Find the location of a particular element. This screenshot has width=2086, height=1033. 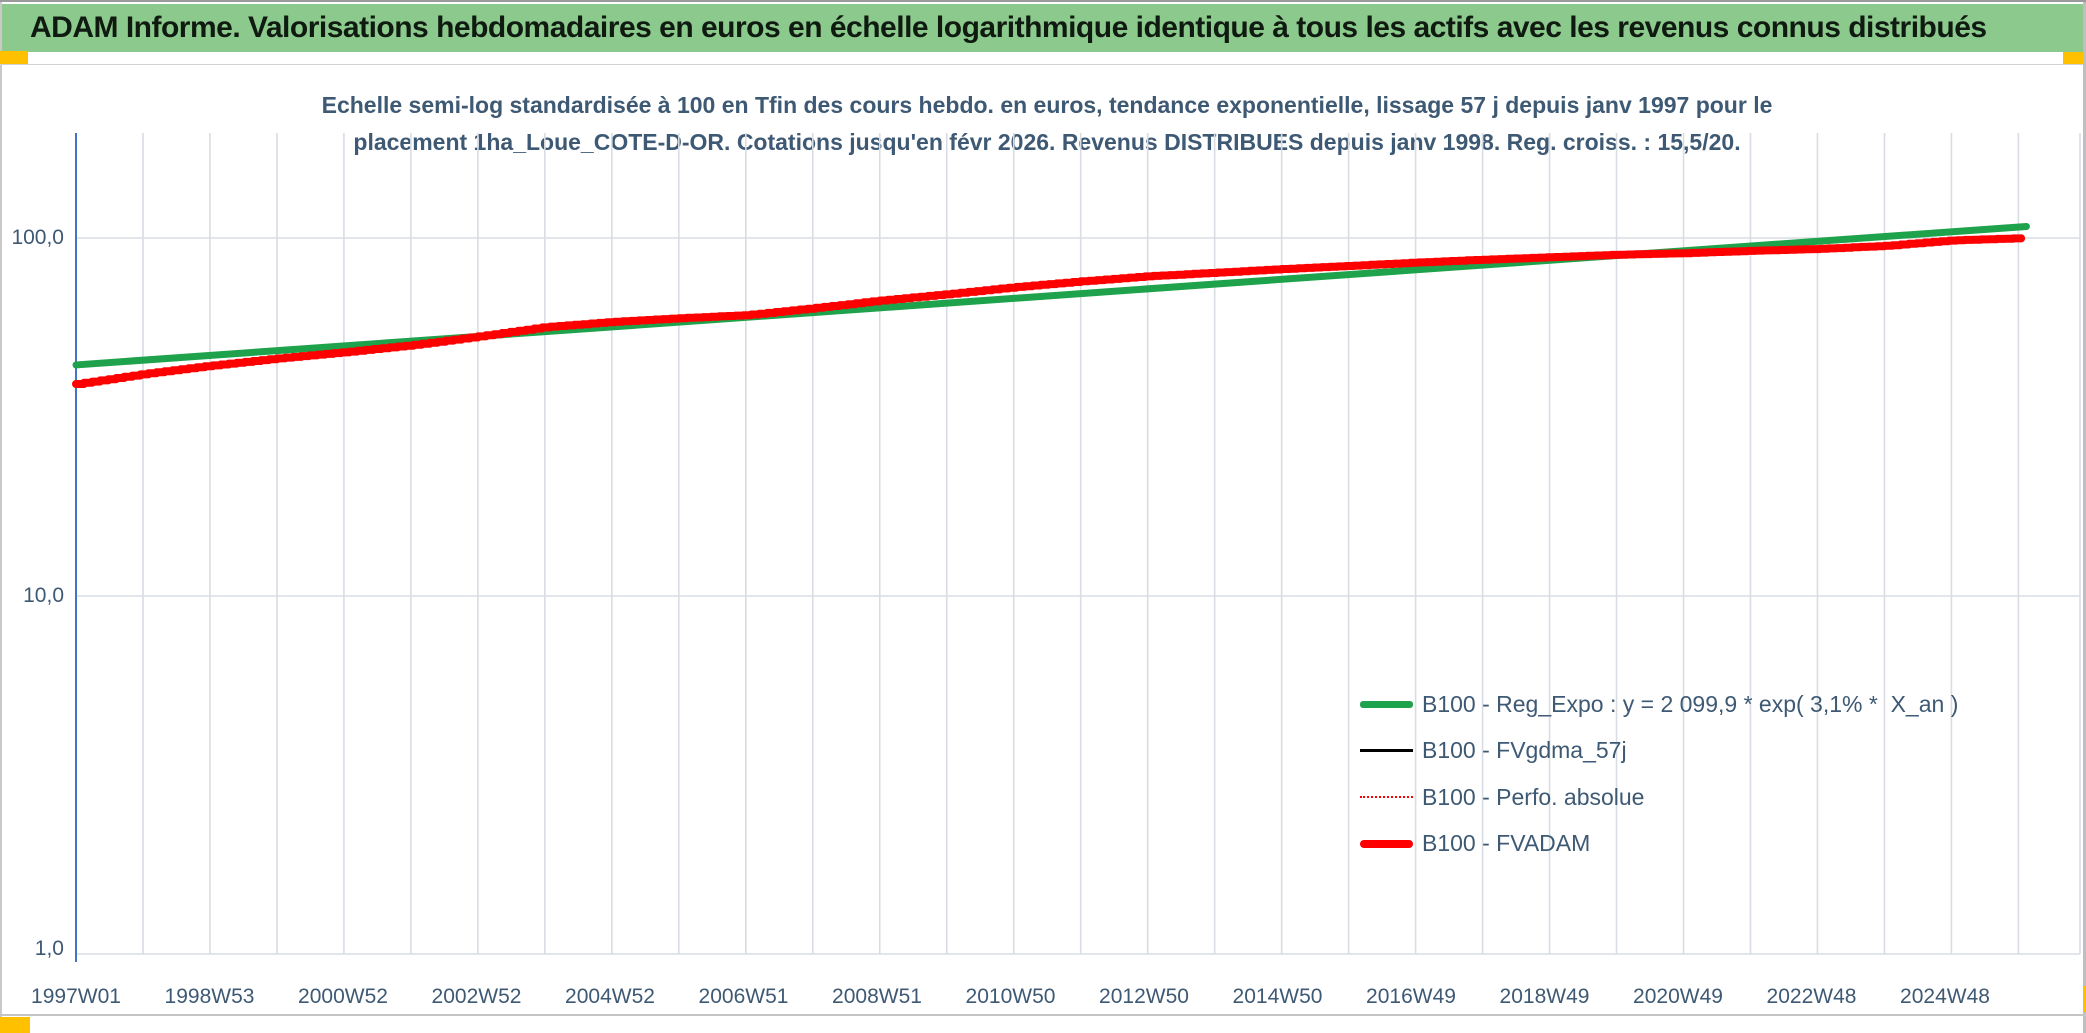

x-axis-tick-label: 2016W49 is located at coordinates (1411, 996).